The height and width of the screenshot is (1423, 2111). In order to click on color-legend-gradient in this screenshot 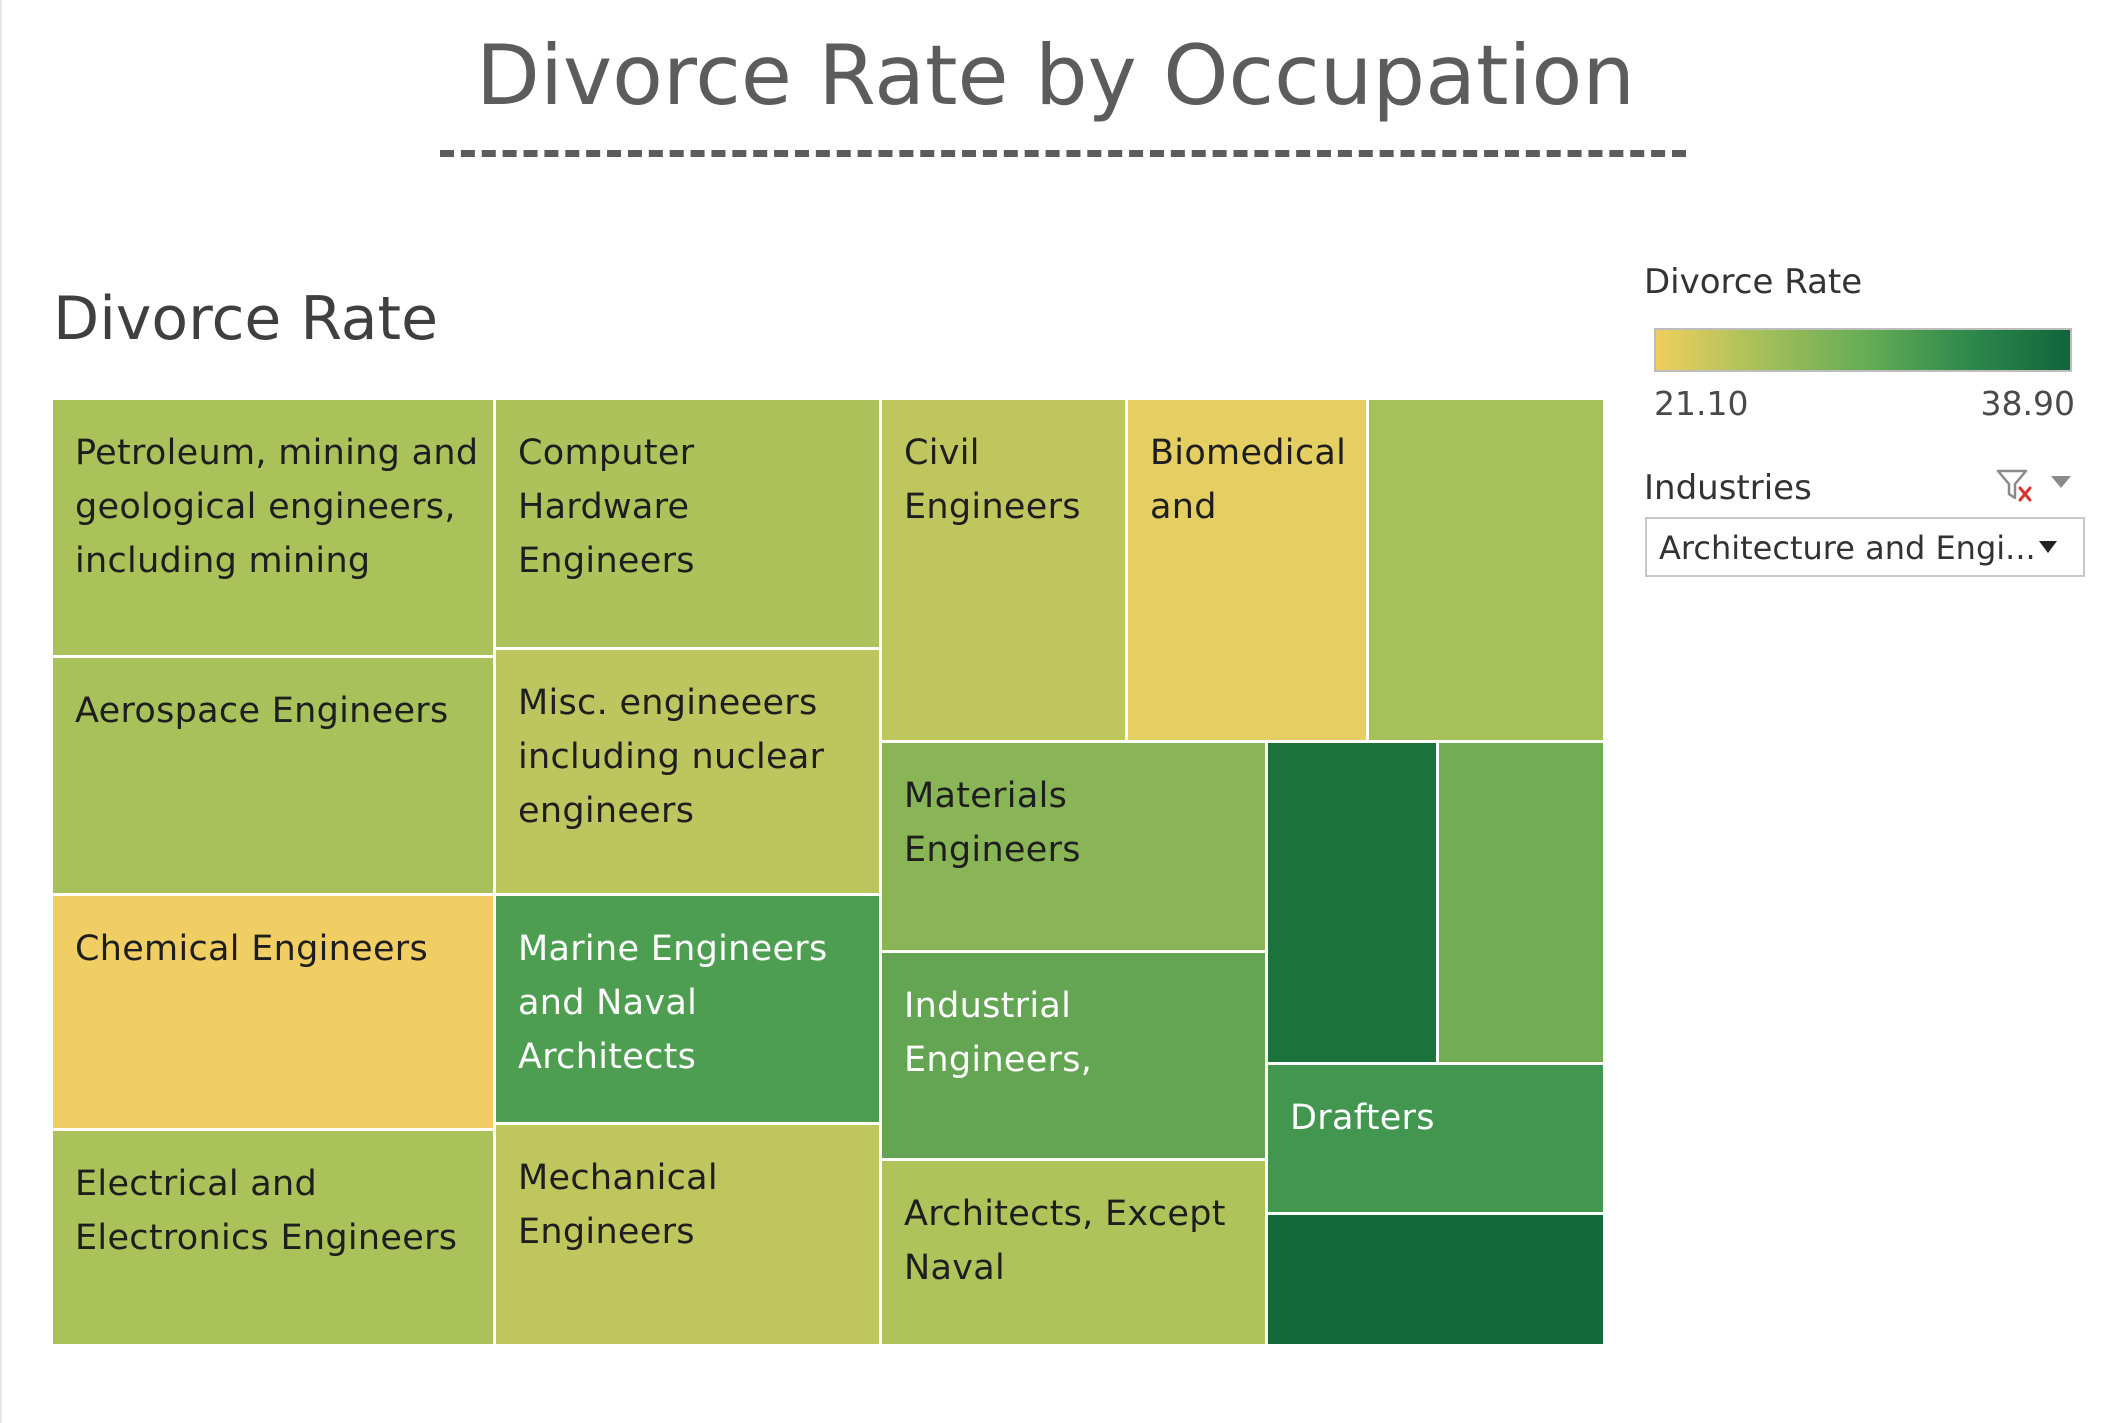, I will do `click(1863, 350)`.